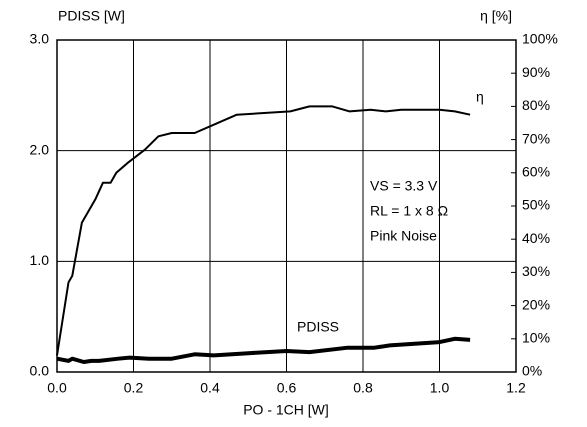 The image size is (587, 427). What do you see at coordinates (540, 39) in the screenshot?
I see `y2-tick-label: 100%` at bounding box center [540, 39].